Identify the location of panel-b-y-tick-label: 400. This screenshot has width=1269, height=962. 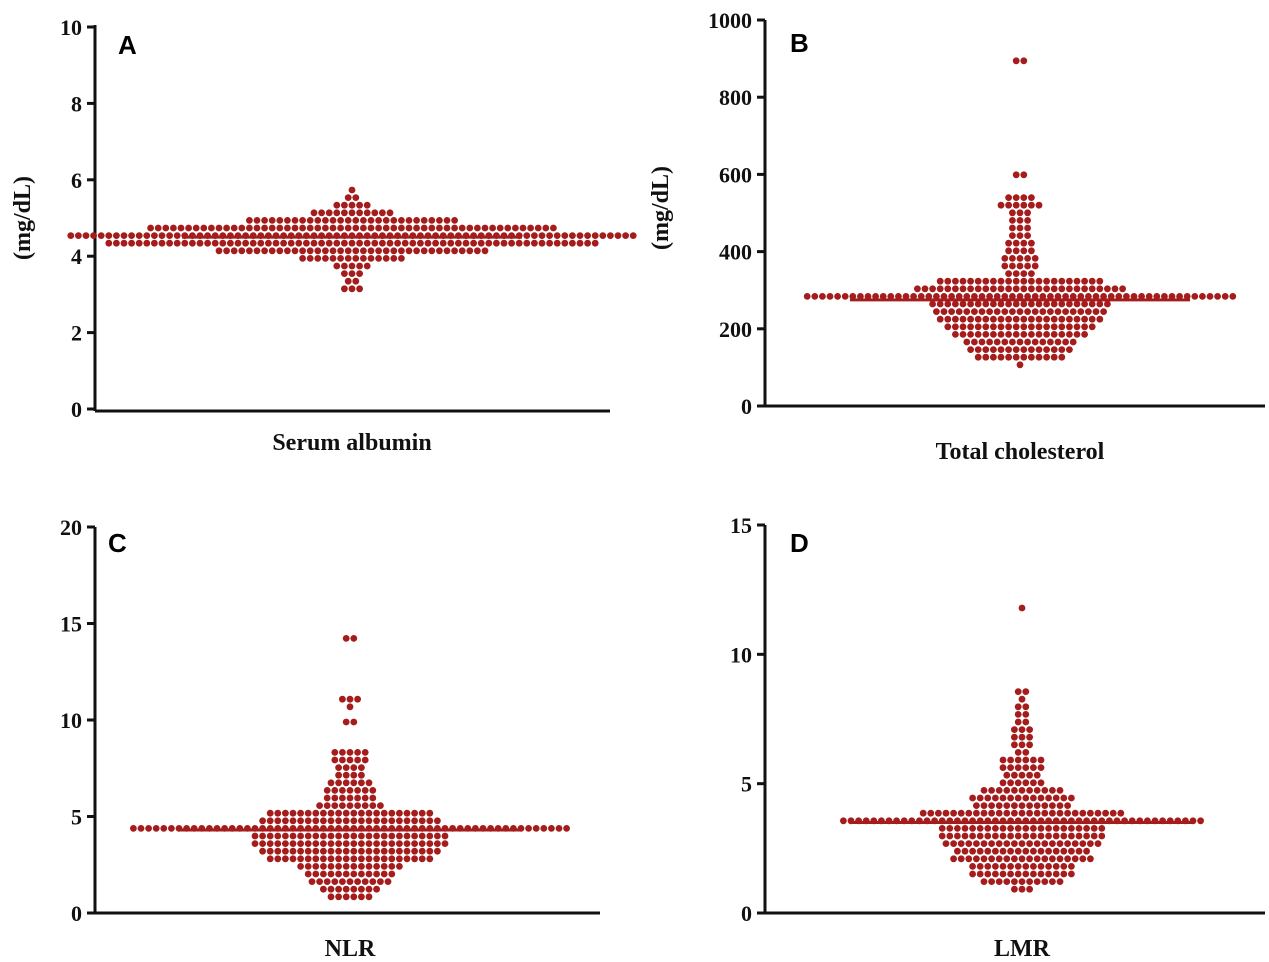
(735, 252).